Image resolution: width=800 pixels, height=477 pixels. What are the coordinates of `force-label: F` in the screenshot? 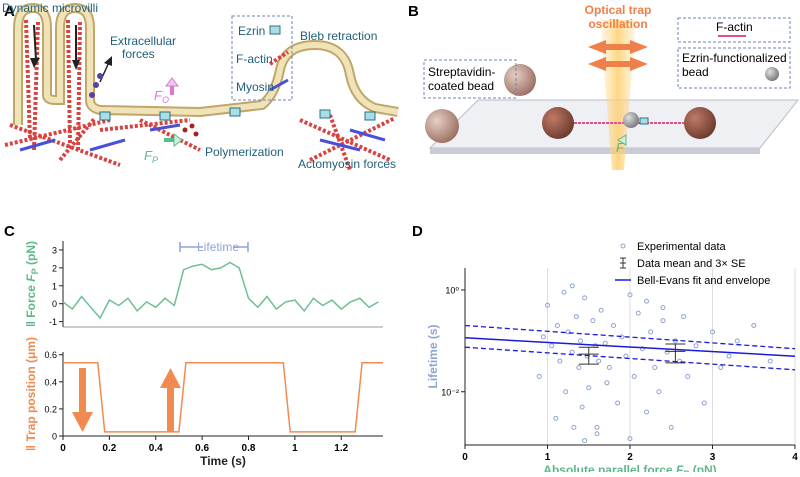 It's located at (620, 147).